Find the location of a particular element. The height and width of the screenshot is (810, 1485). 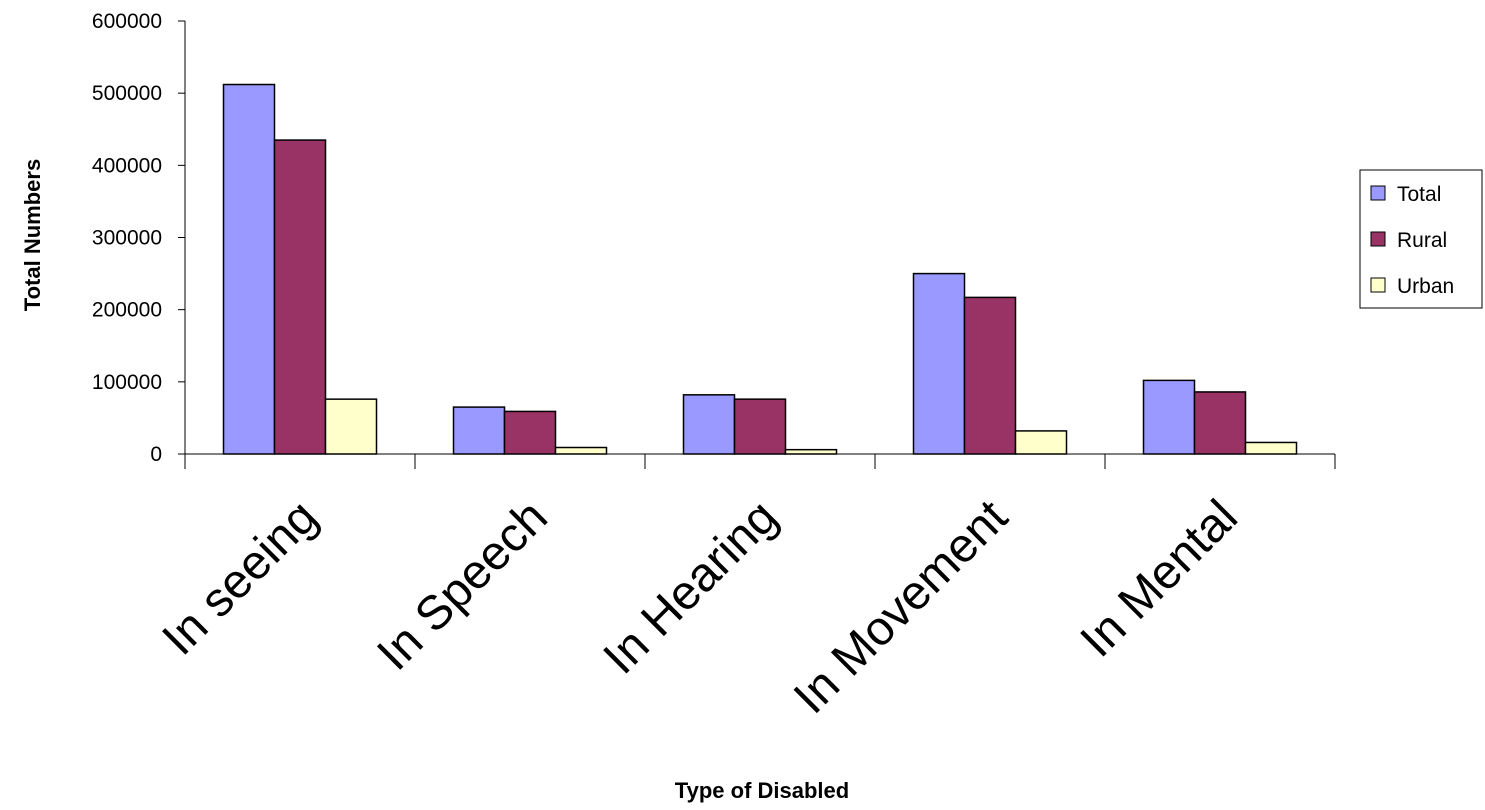

y-ticks: 0 100000 200000 300000 400000 500000 600000 is located at coordinates (138, 238).